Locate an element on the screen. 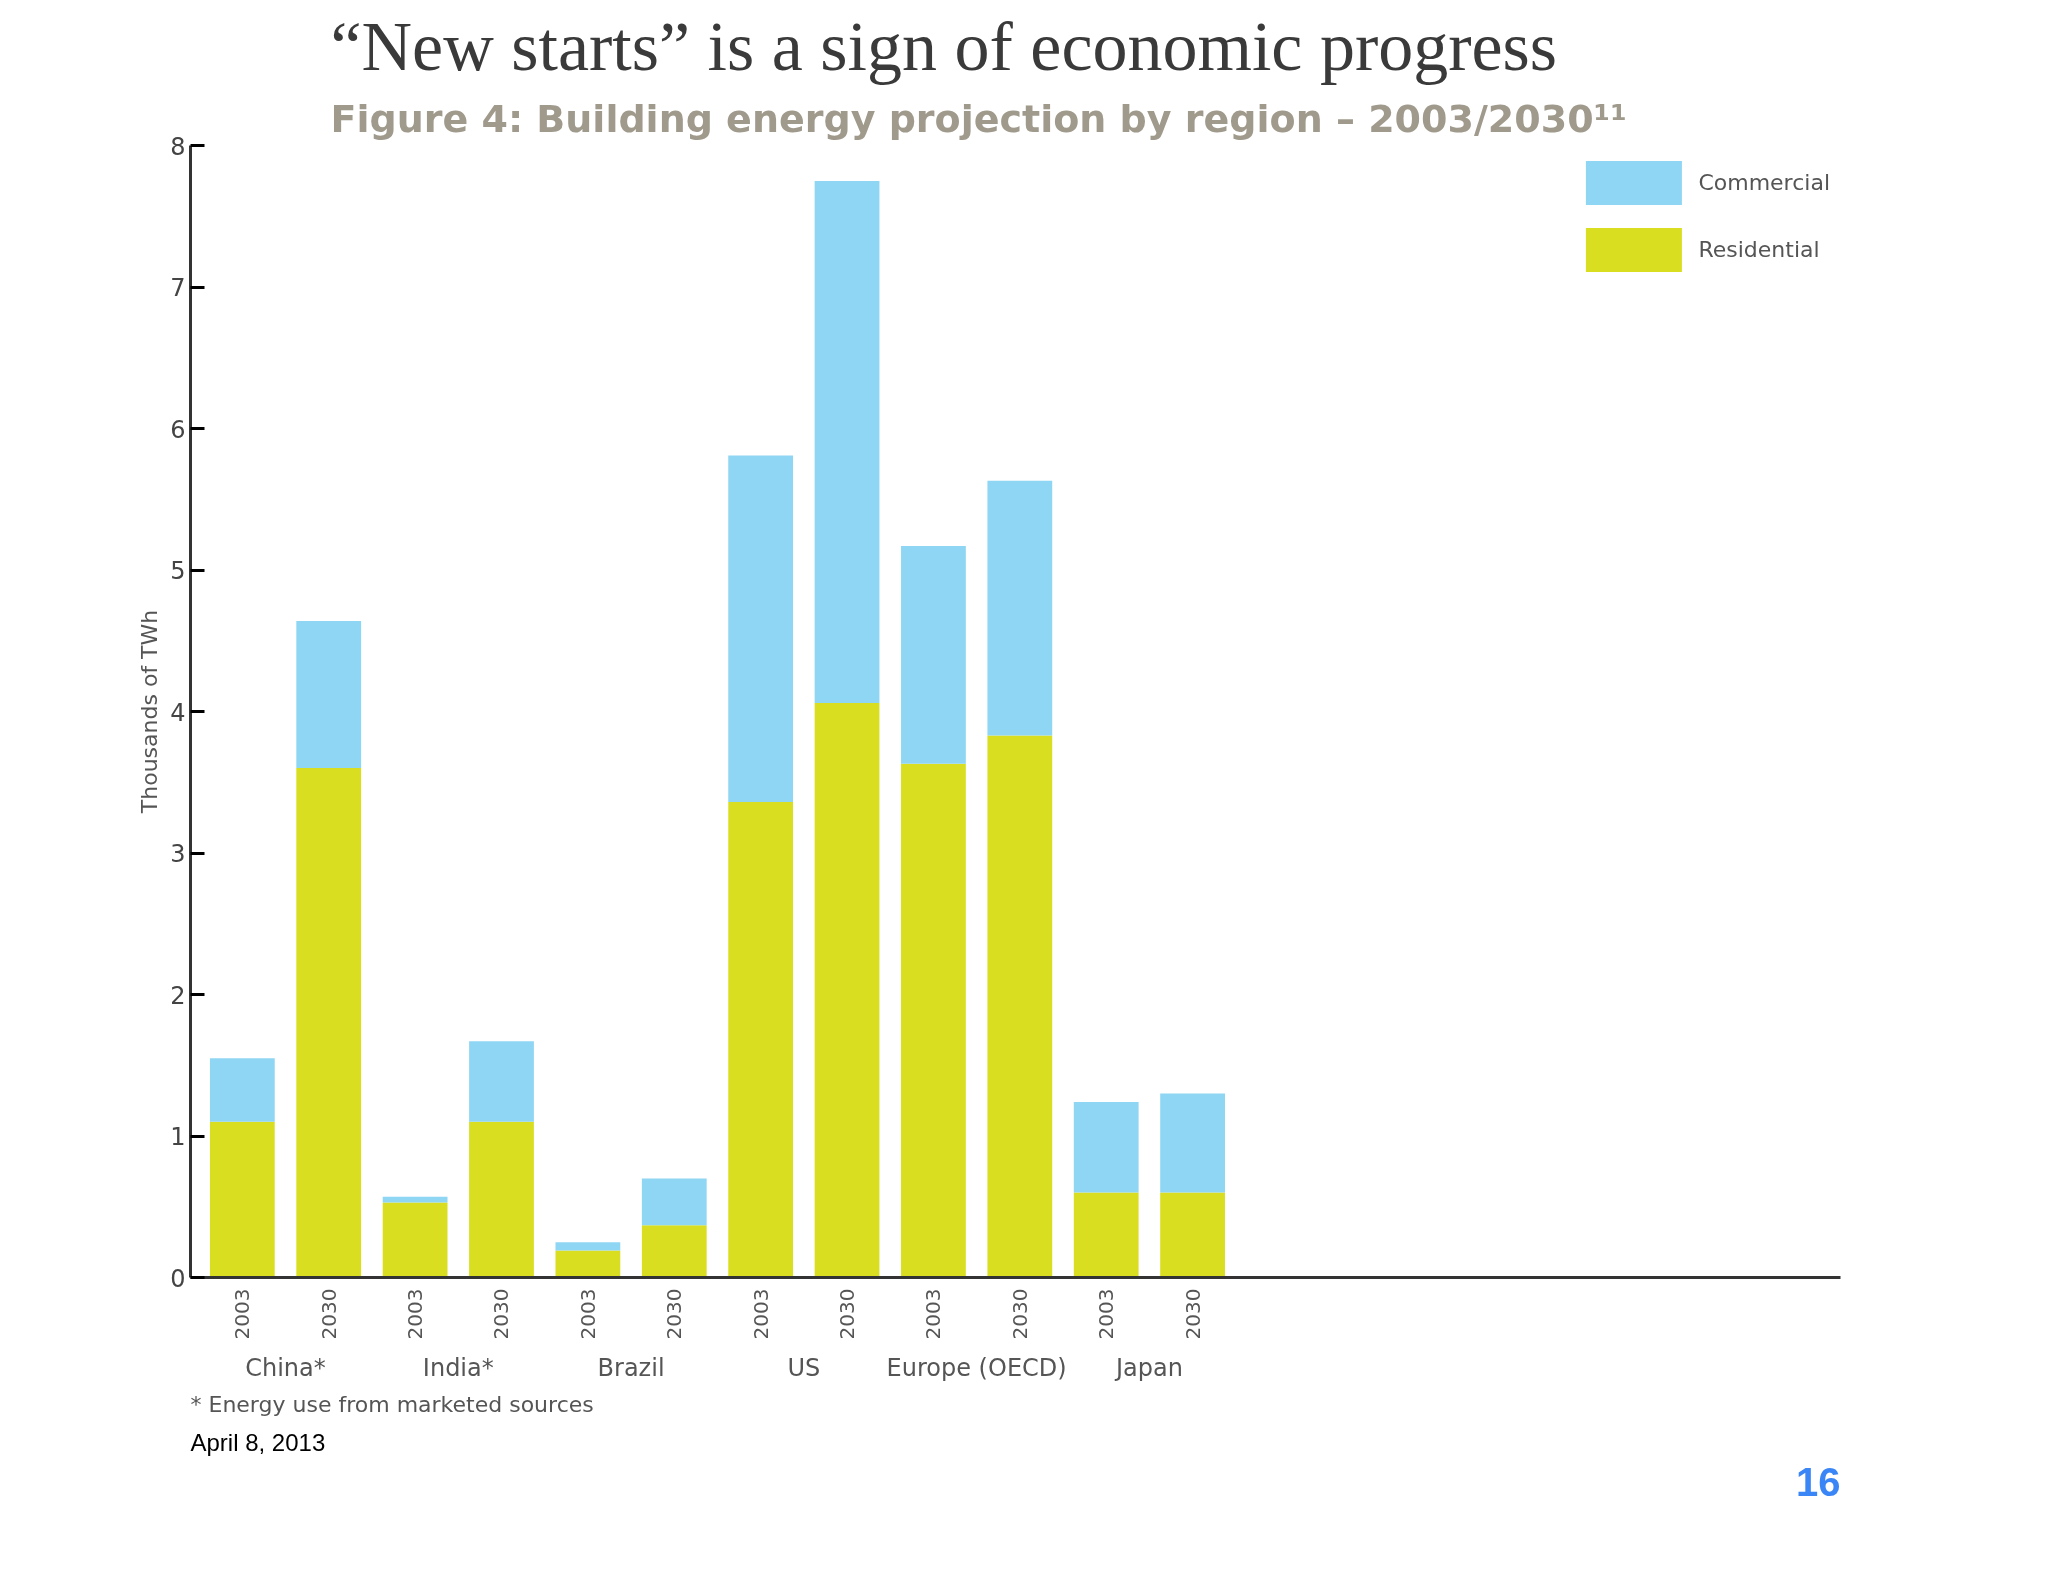 Image resolution: width=2048 pixels, height=1582 pixels. y-tick-label: 5 is located at coordinates (178, 571).